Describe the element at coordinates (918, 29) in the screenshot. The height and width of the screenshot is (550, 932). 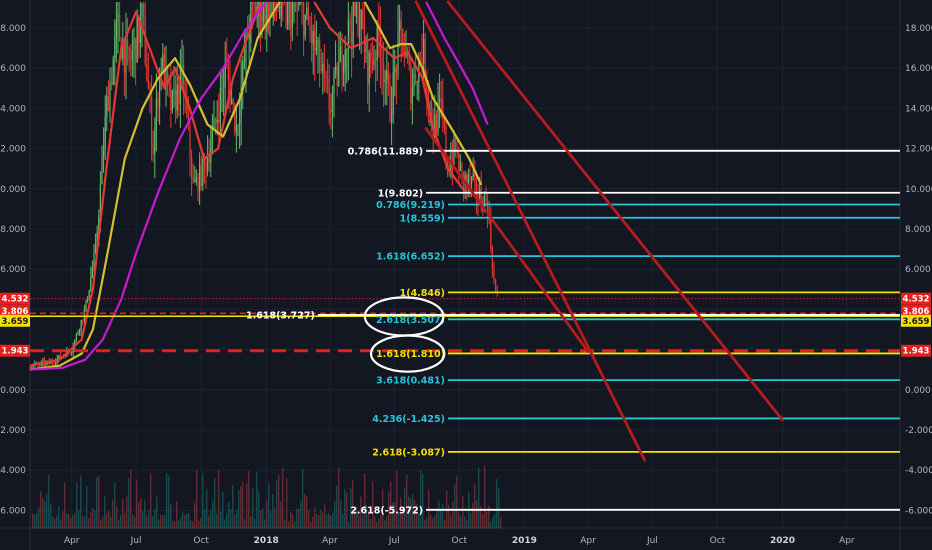
I see `y-tick-label-right: 18.000` at that location.